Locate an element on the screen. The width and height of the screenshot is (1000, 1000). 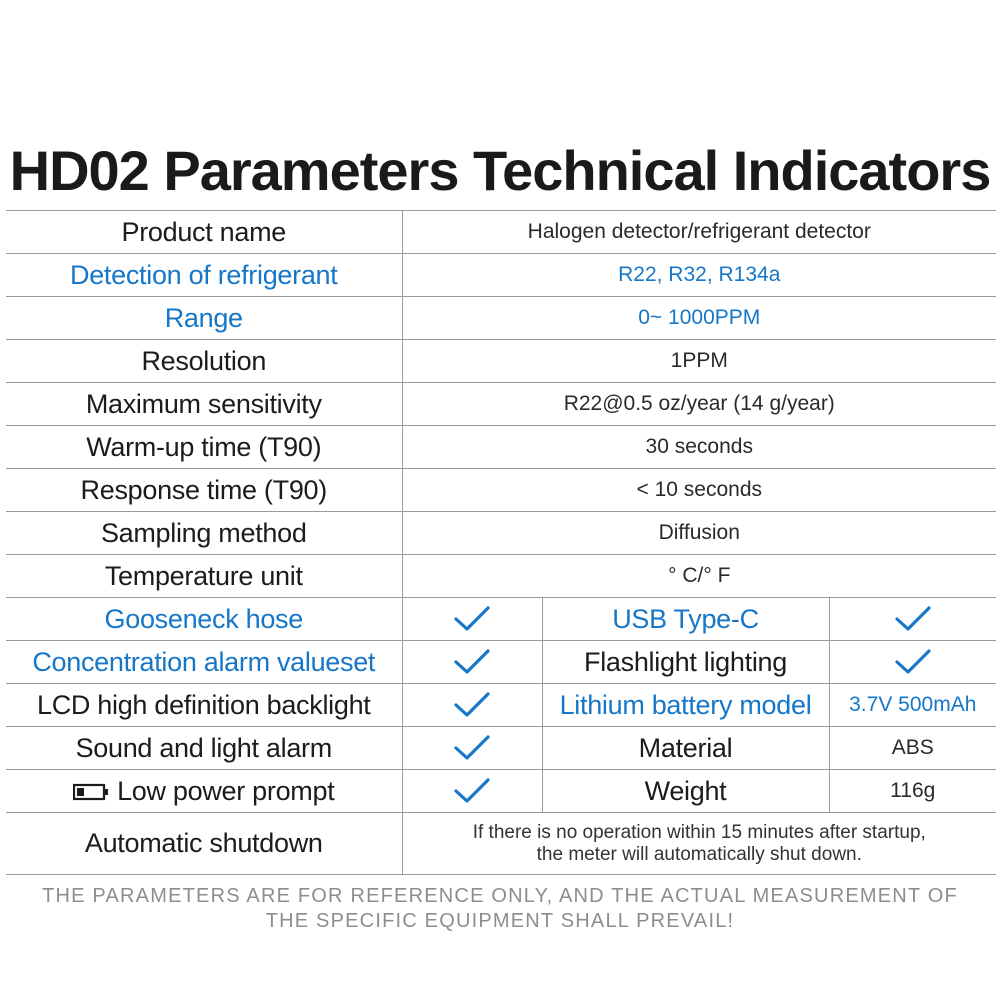
table-row: Range 0~ 1000PPM is located at coordinates (501, 318).